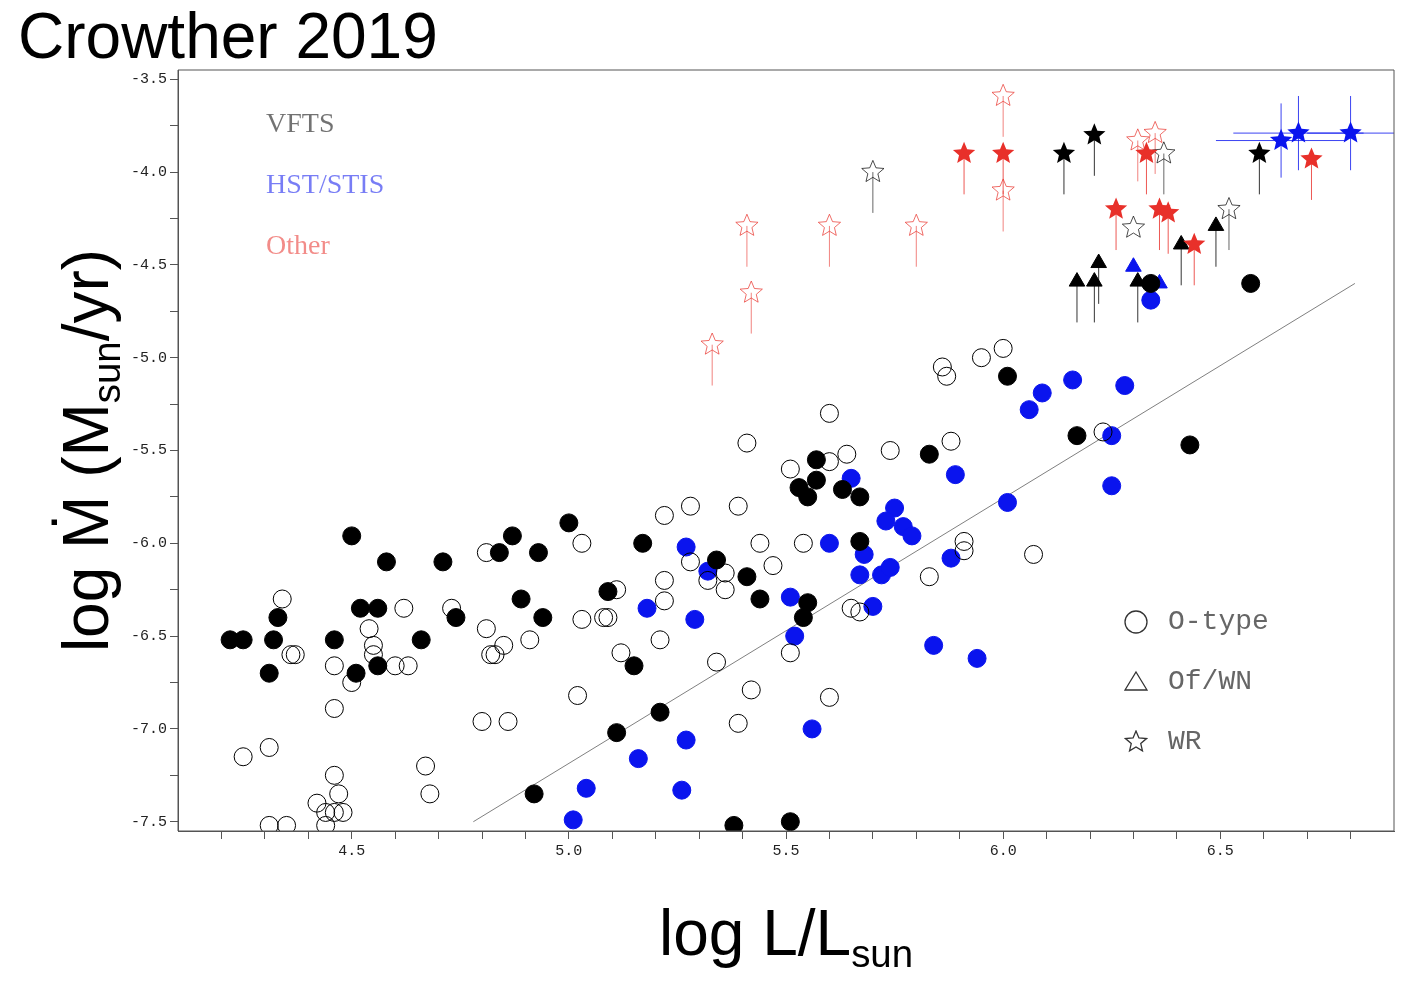  I want to click on y-tick-label: -7.0, so click(149, 729).